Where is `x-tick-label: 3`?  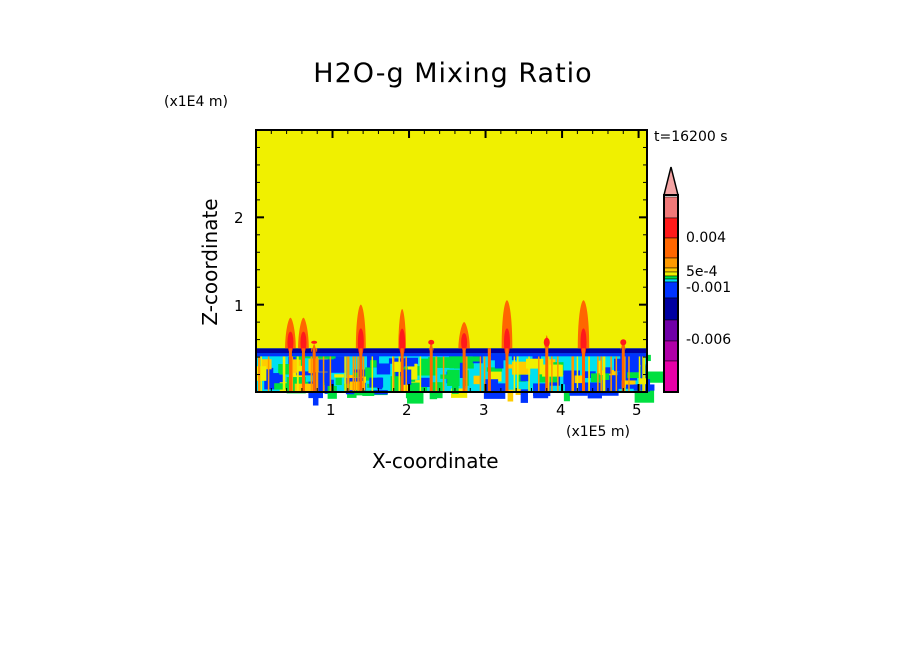 x-tick-label: 3 is located at coordinates (484, 410).